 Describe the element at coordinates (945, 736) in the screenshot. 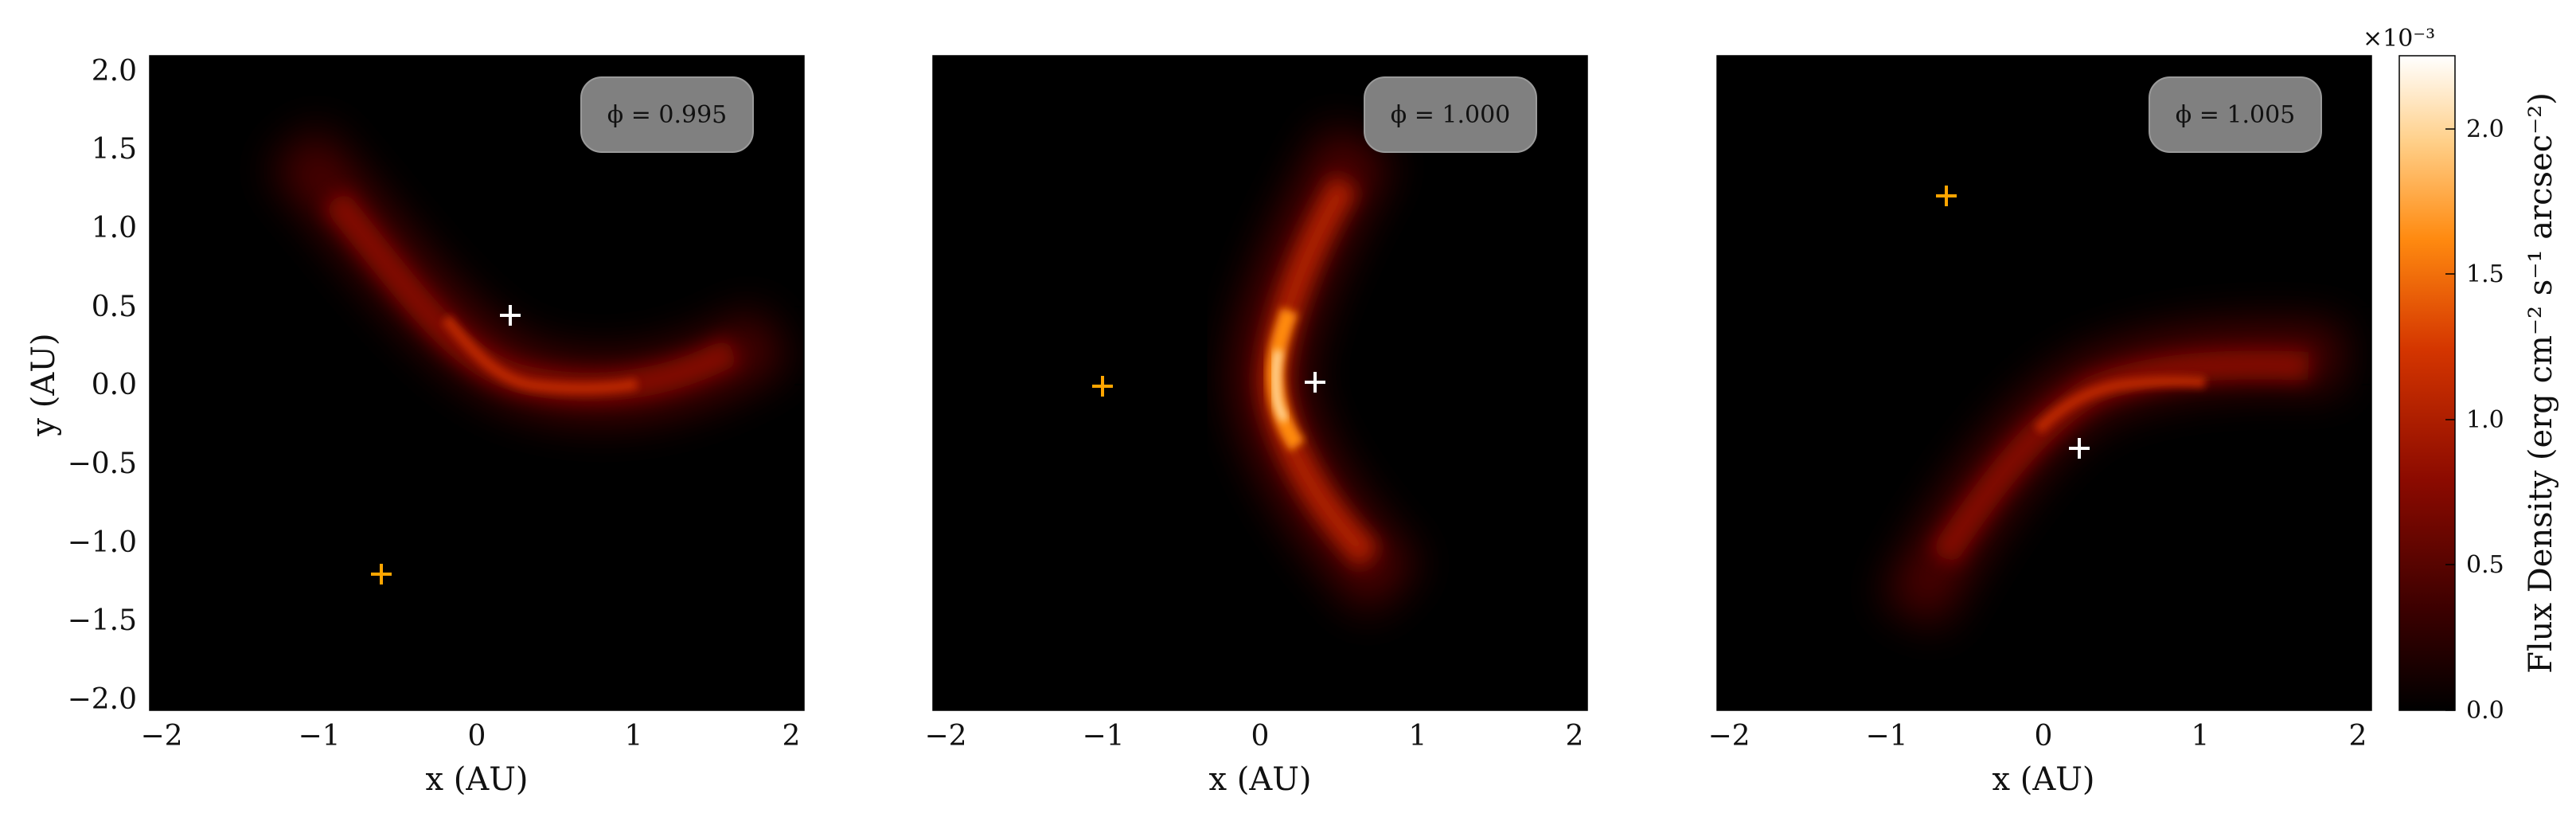

I see `panel-2-xtick: −2` at that location.